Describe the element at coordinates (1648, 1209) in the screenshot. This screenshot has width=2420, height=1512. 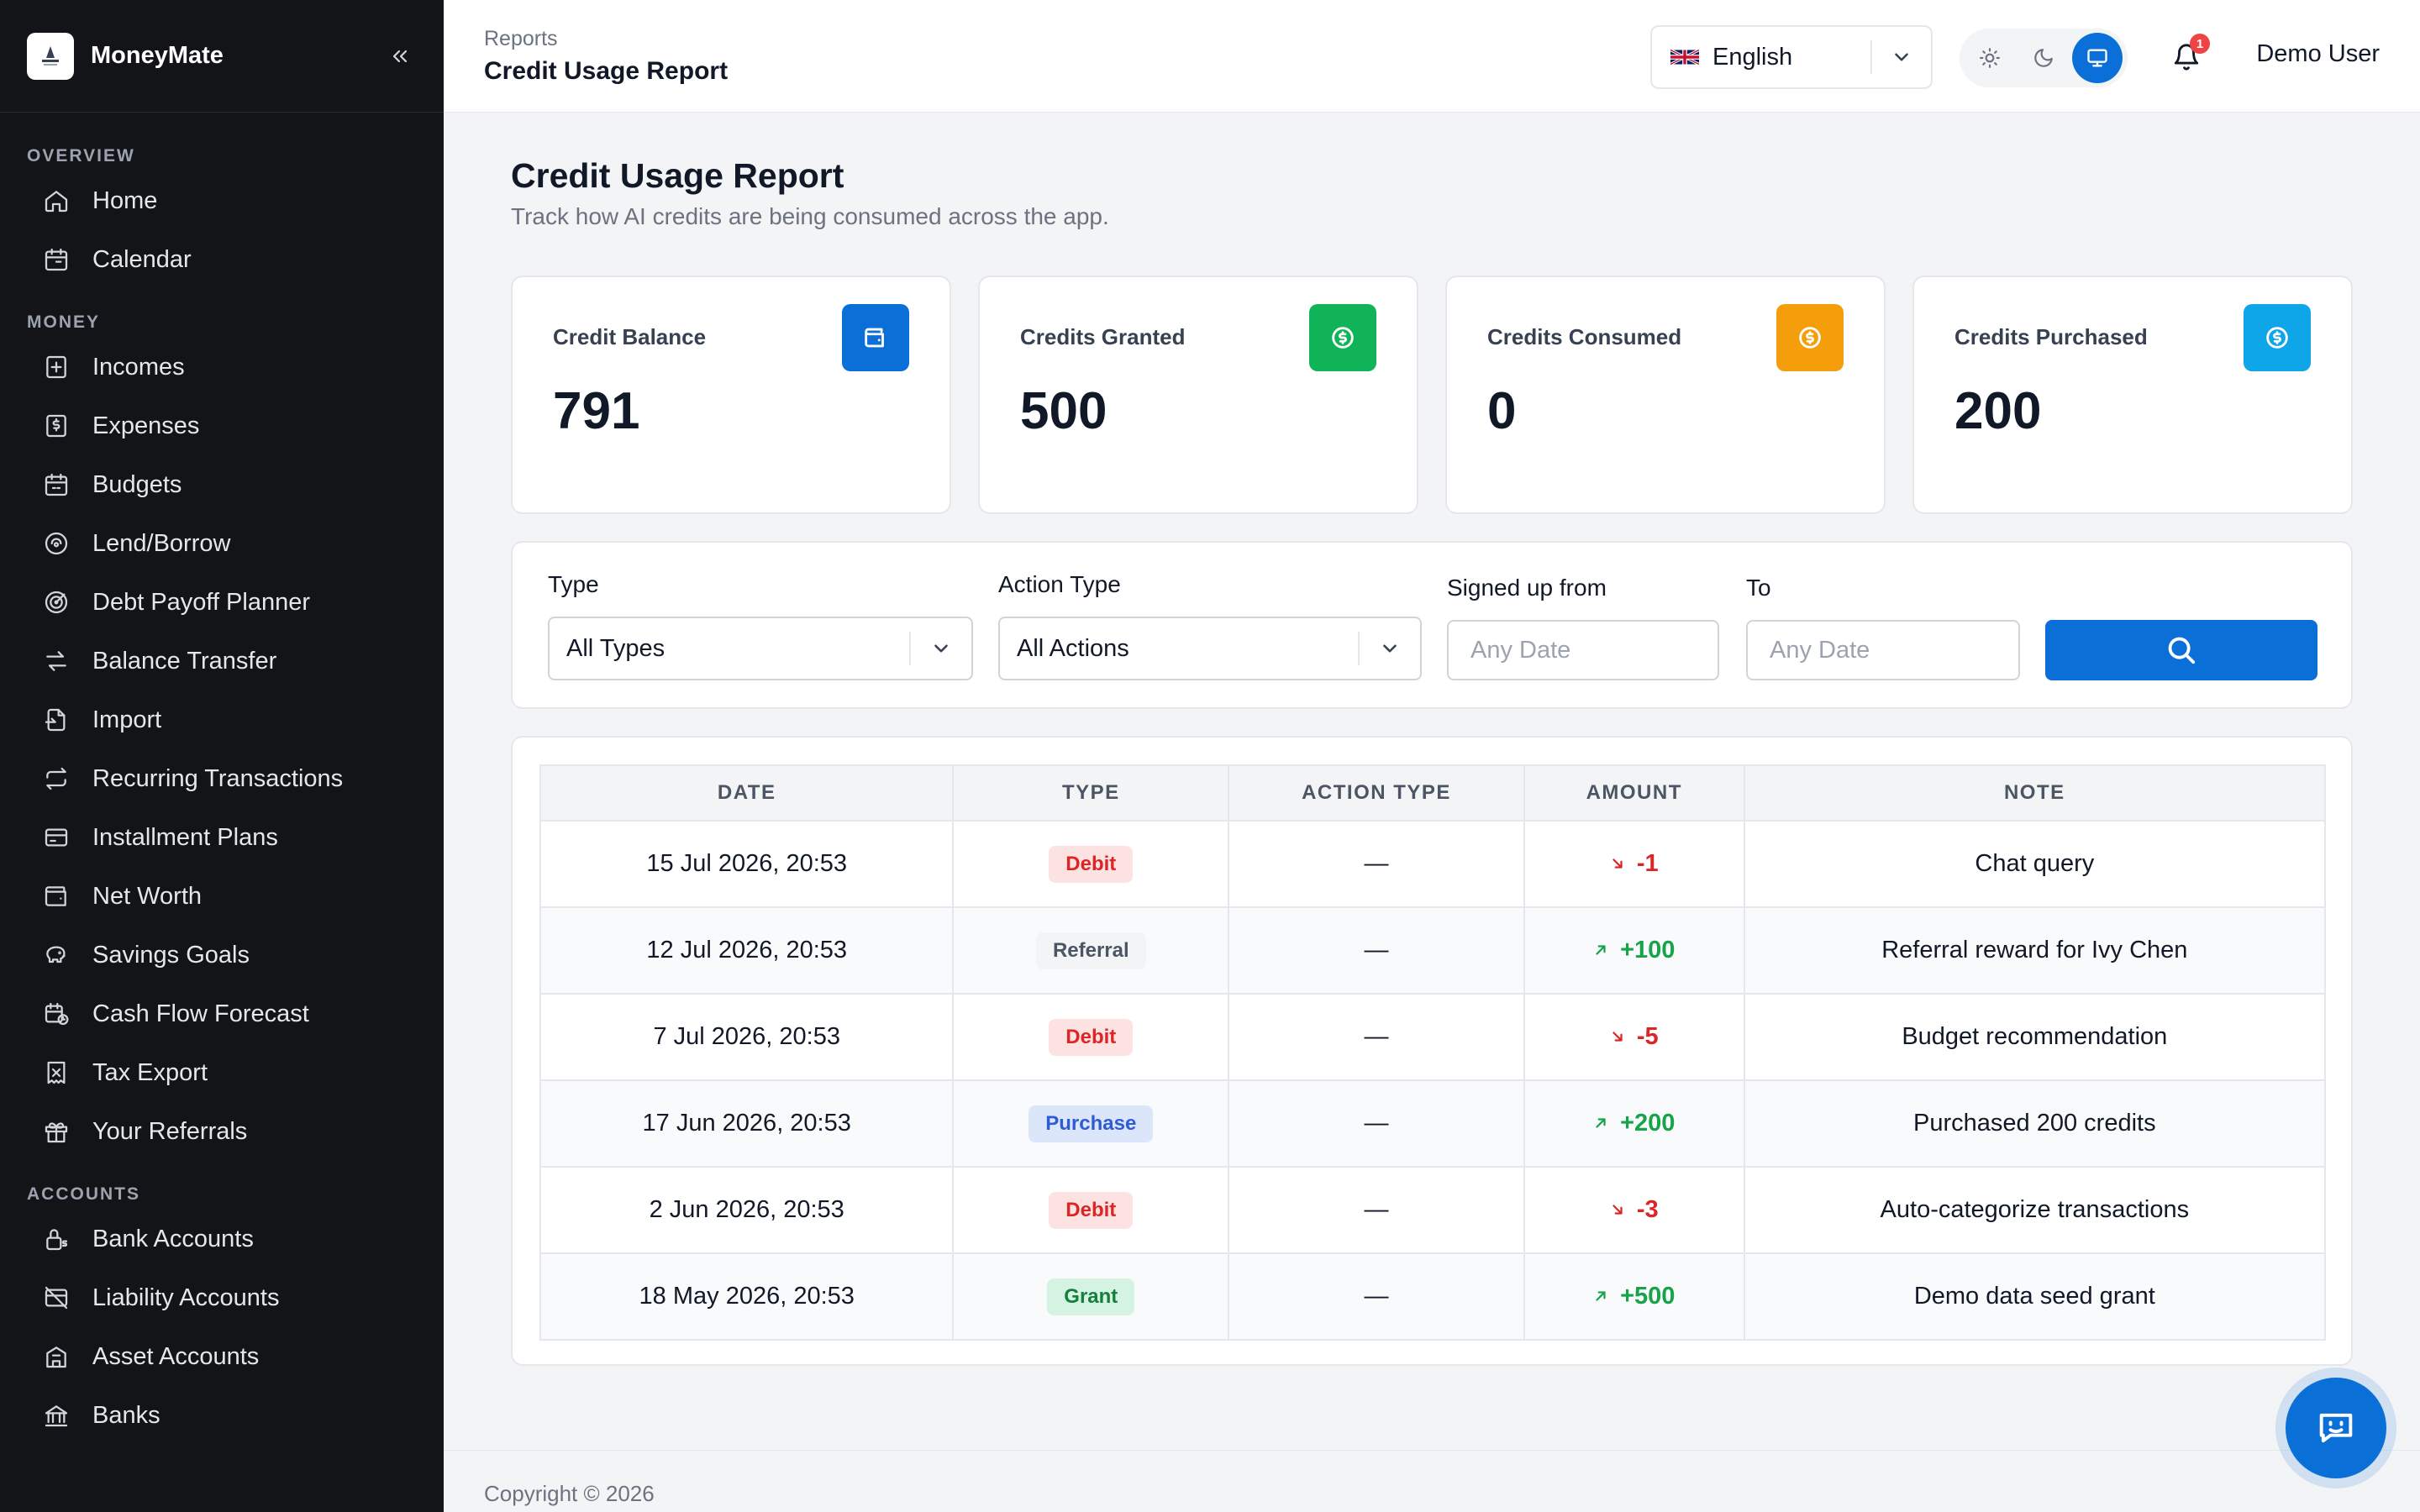
I see `amount-value: -3` at that location.